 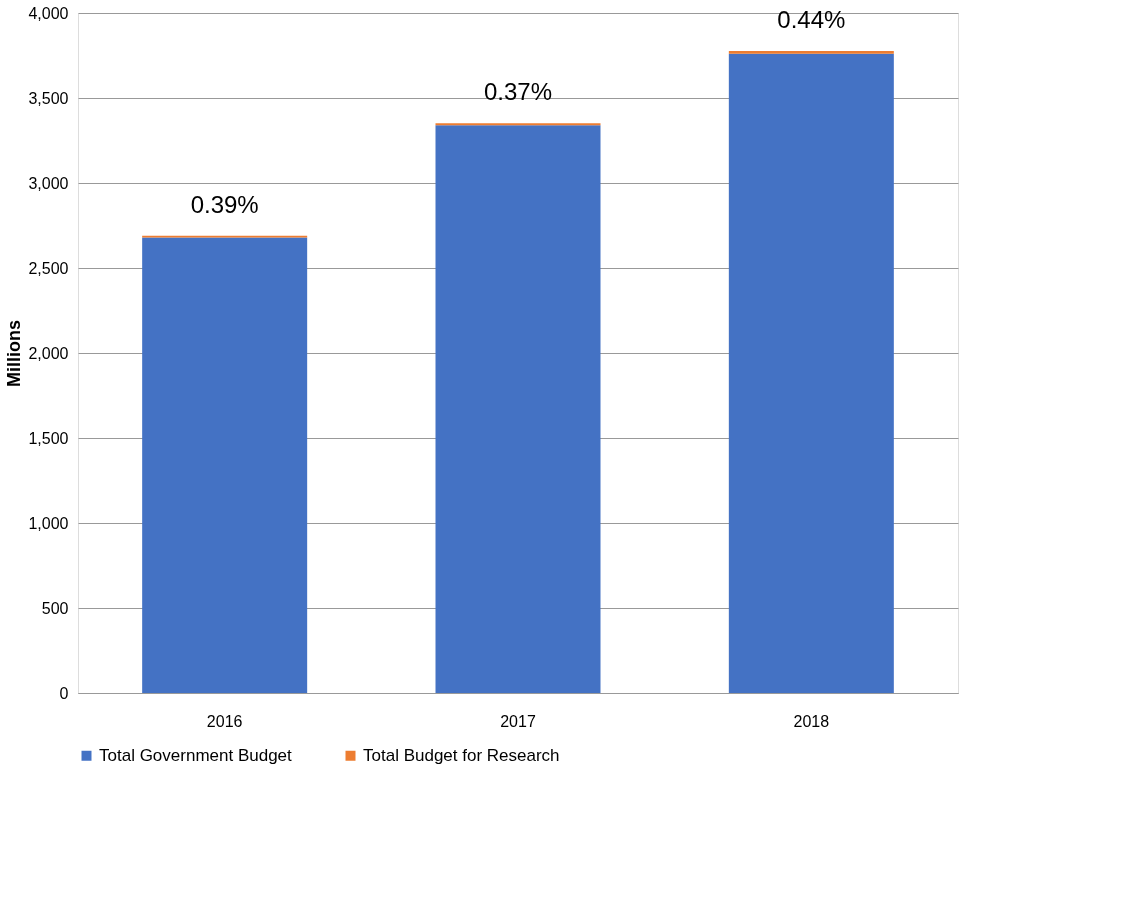 What do you see at coordinates (48, 98) in the screenshot?
I see `y-tick-label: 3,500` at bounding box center [48, 98].